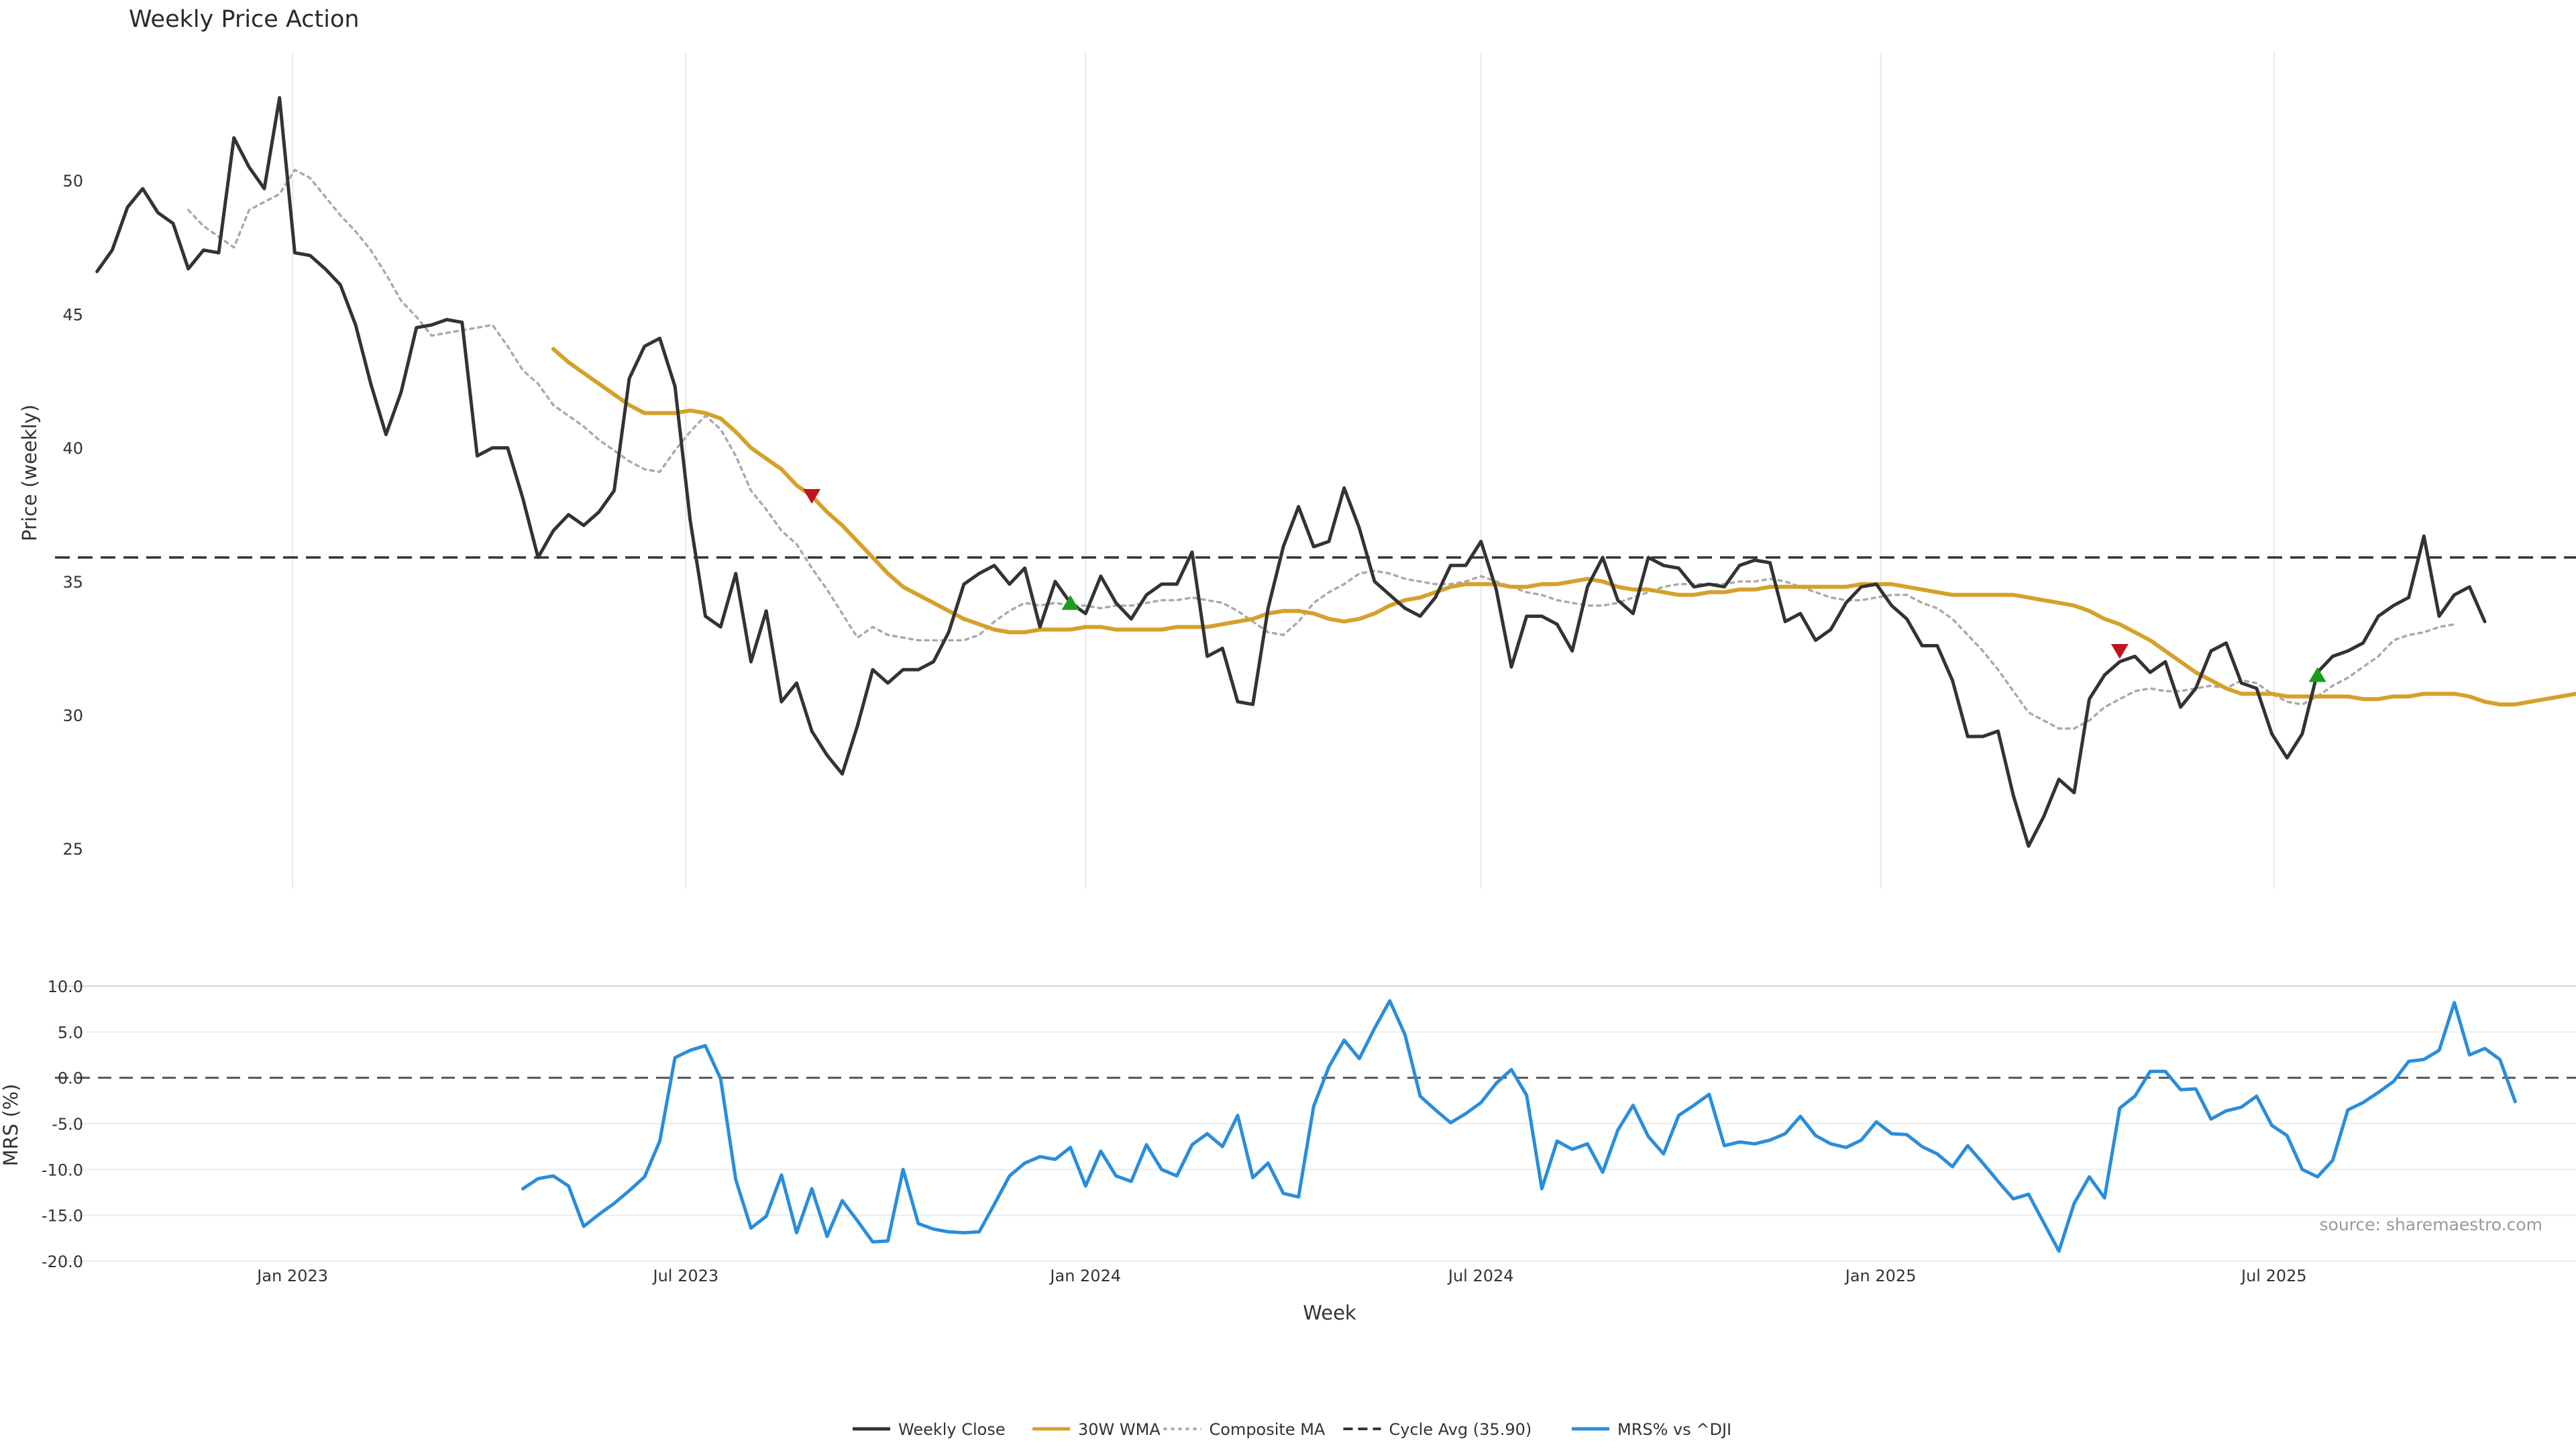 Image resolution: width=2576 pixels, height=1449 pixels. What do you see at coordinates (72, 715) in the screenshot?
I see `price-y-tick-30: 30` at bounding box center [72, 715].